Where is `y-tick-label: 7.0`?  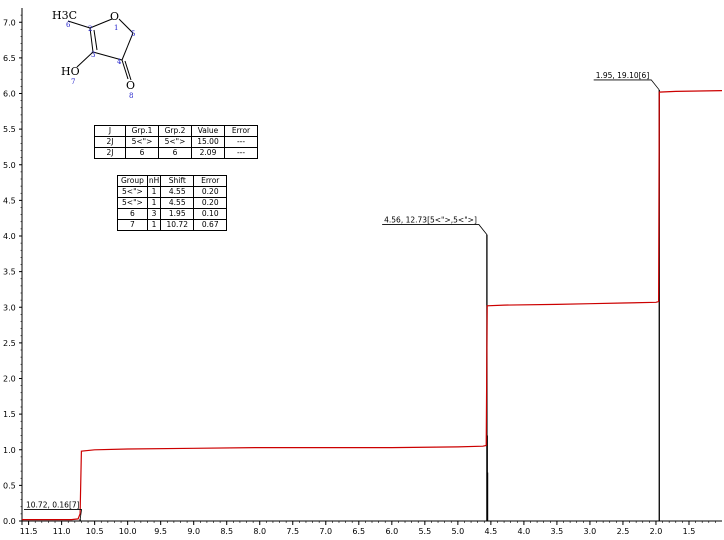
y-tick-label: 7.0 is located at coordinates (9, 22).